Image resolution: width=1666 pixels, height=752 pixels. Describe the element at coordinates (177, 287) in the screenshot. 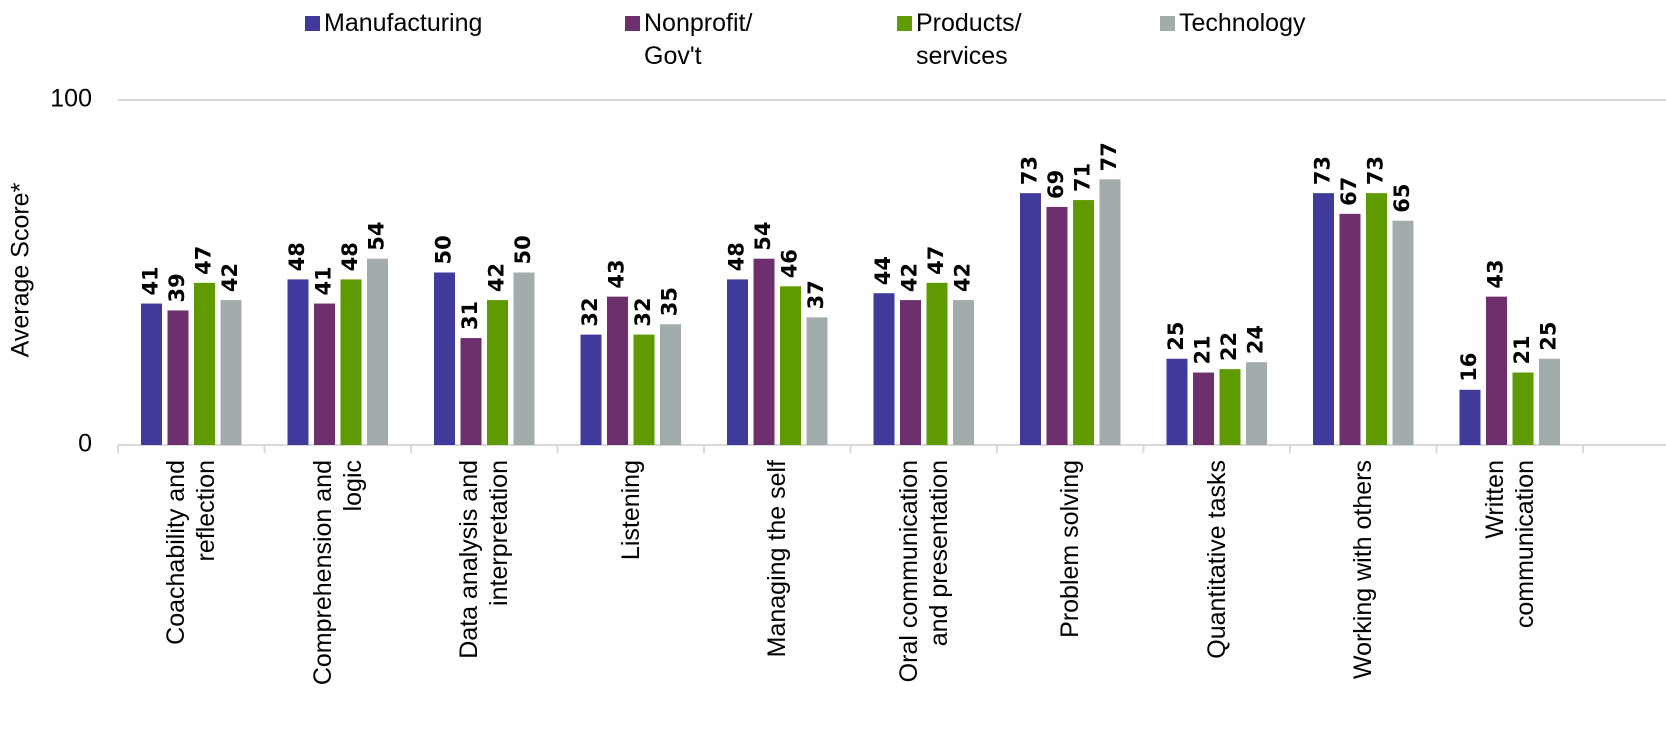

I see `value-label: 39` at that location.